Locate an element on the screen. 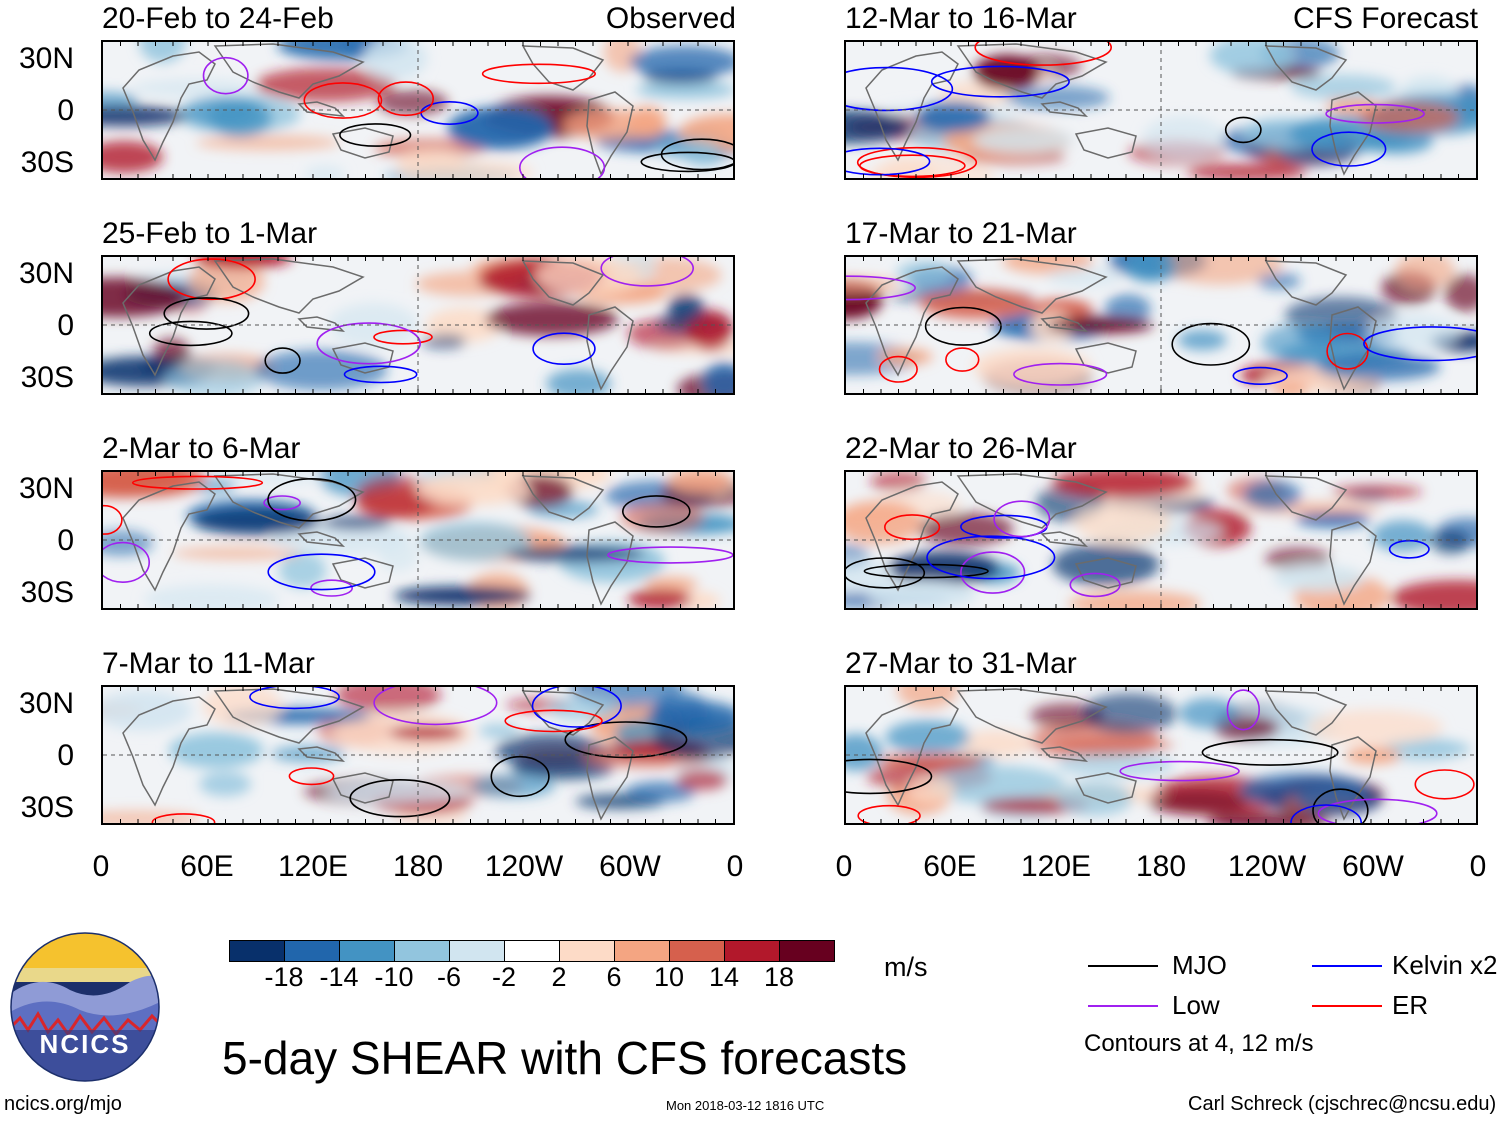  panel-title-fcst-1: 12-Mar to 16-Mar is located at coordinates (961, 18).